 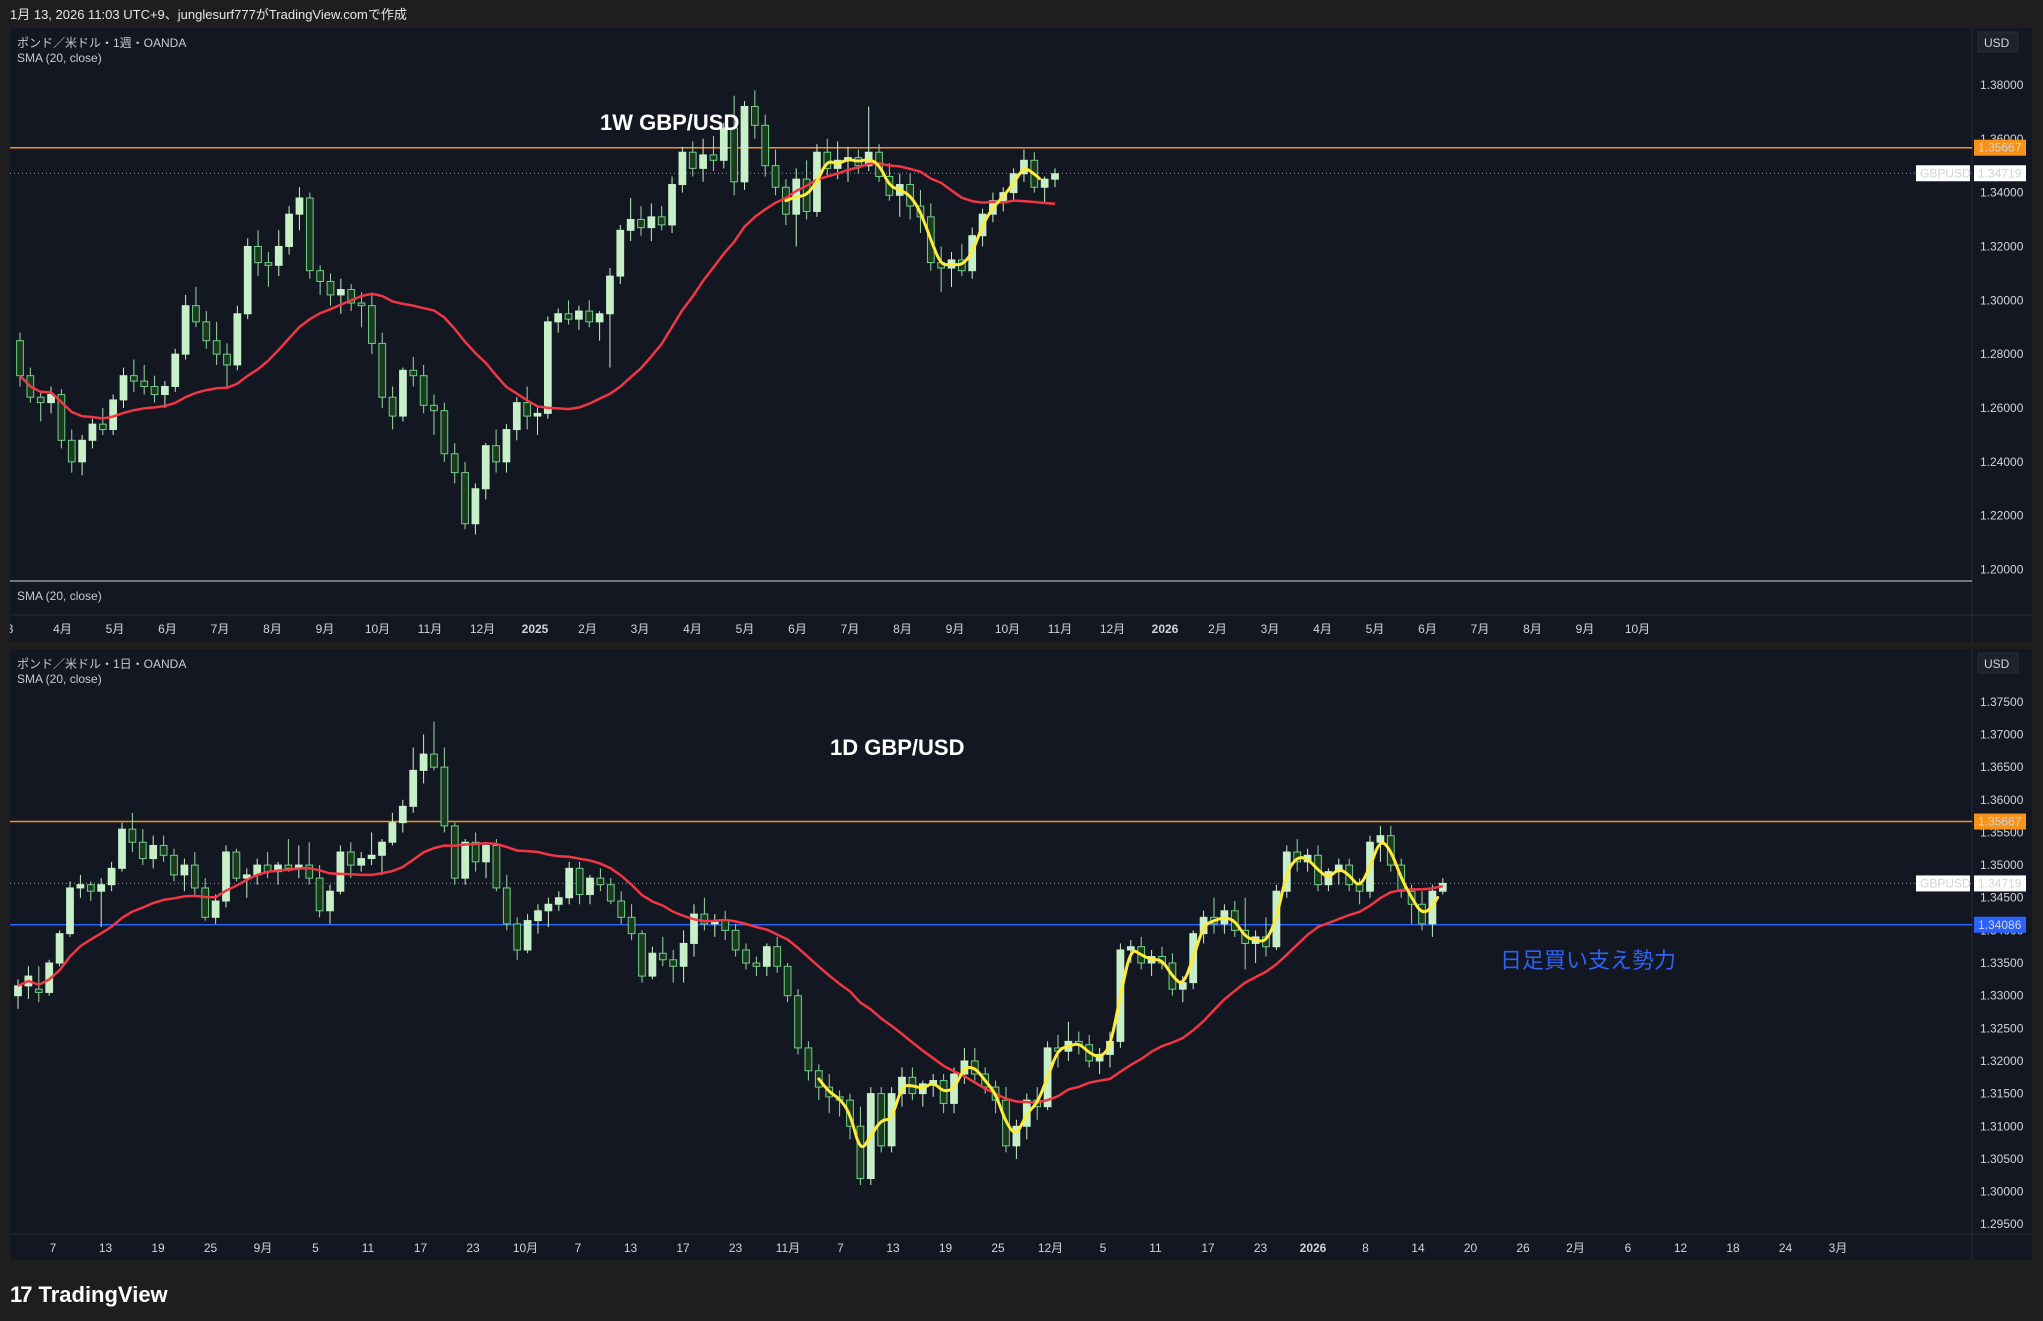 I want to click on weekly-sub-pane-legend: SMA (20, close), so click(x=59, y=596).